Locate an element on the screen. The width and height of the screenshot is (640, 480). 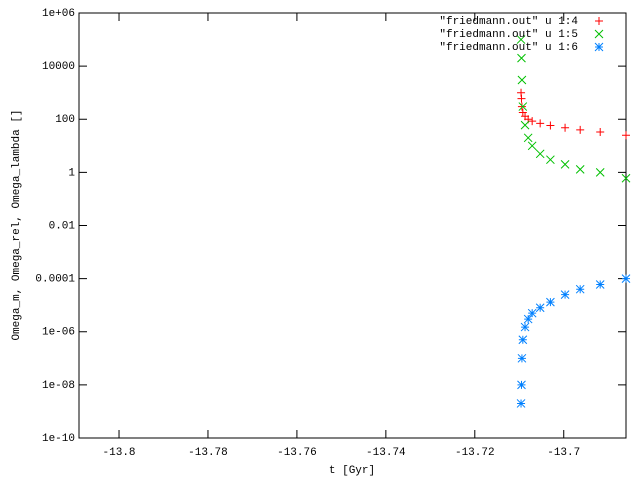
legend-label: "friedmann.out" u 1:6 is located at coordinates (508, 48).